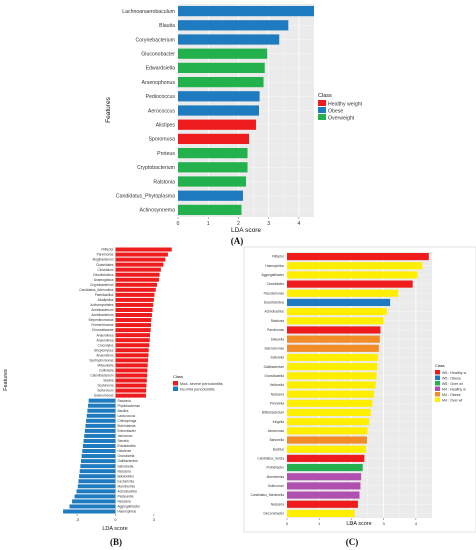 The image size is (476, 550). I want to click on category-label: Granulicella, so click(126, 456).